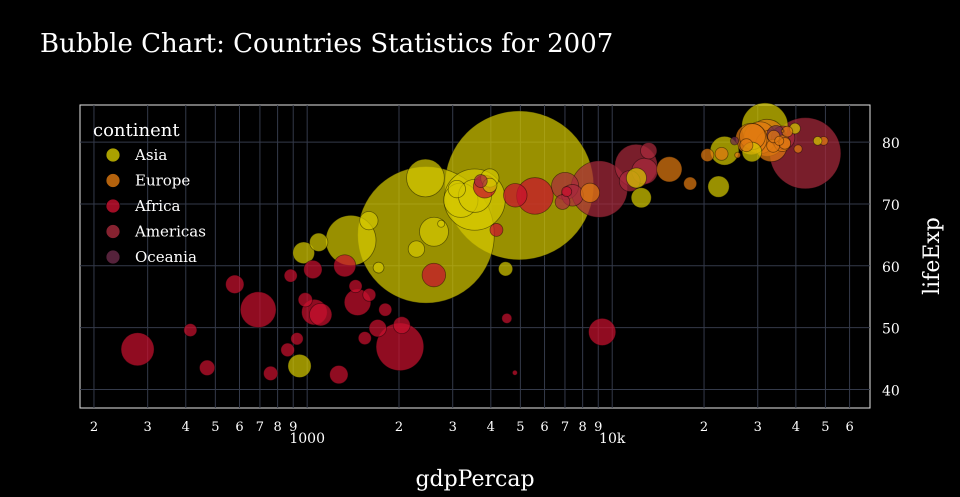  Describe the element at coordinates (474, 479) in the screenshot. I see `x-axis-title: gdpPercap` at that location.